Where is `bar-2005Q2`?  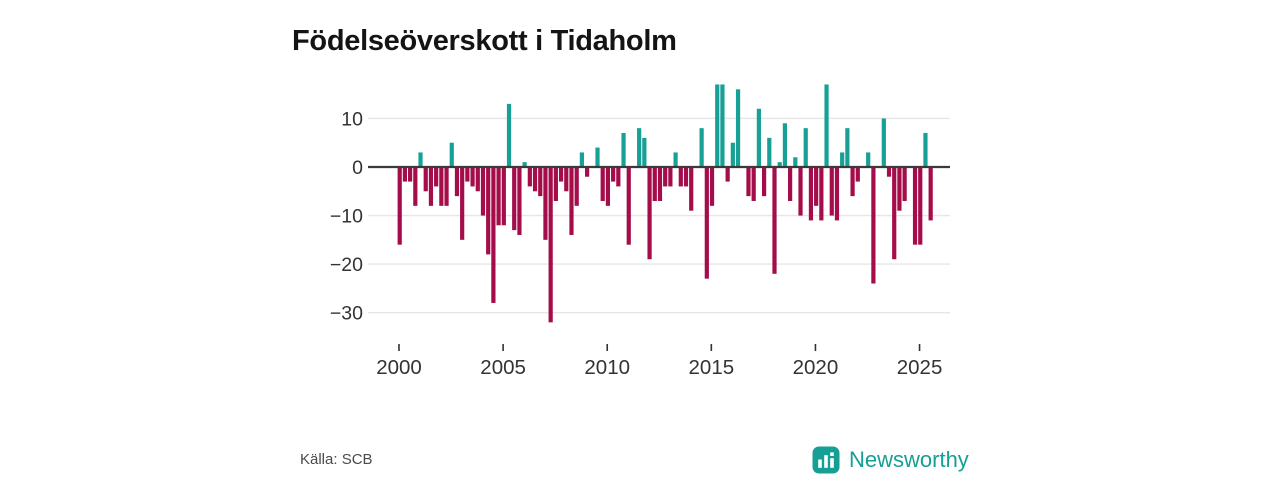 bar-2005Q2 is located at coordinates (509, 135).